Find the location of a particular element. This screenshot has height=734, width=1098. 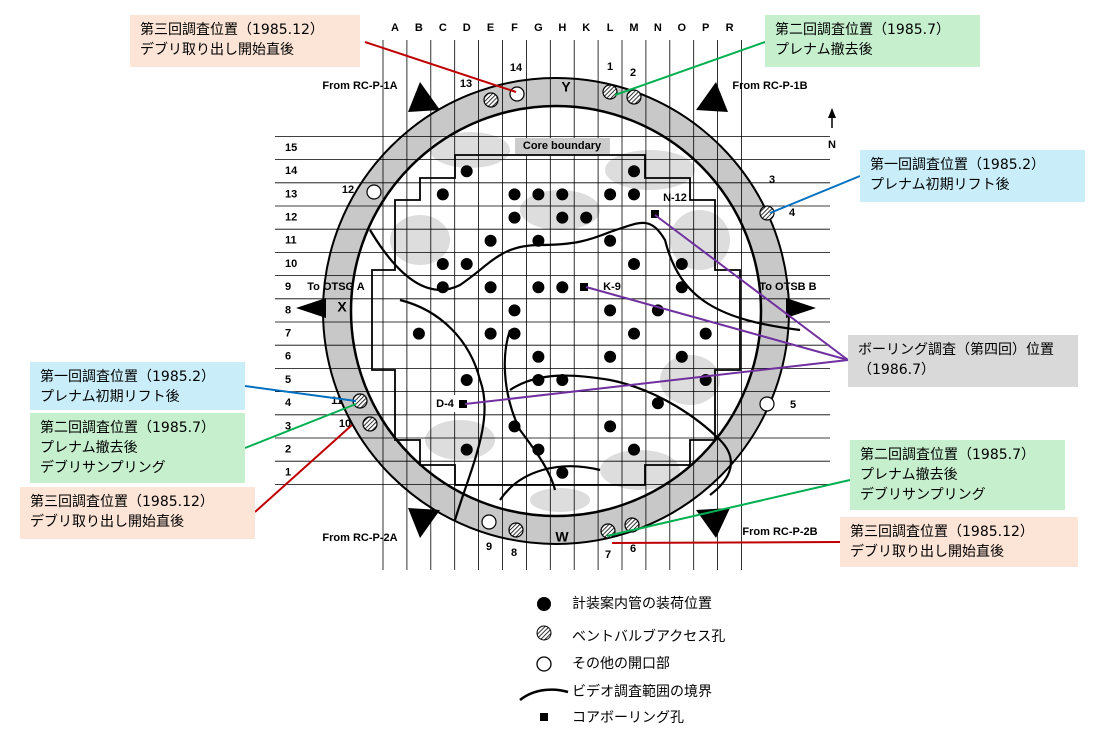

map-label: Core boundary is located at coordinates (562, 146).